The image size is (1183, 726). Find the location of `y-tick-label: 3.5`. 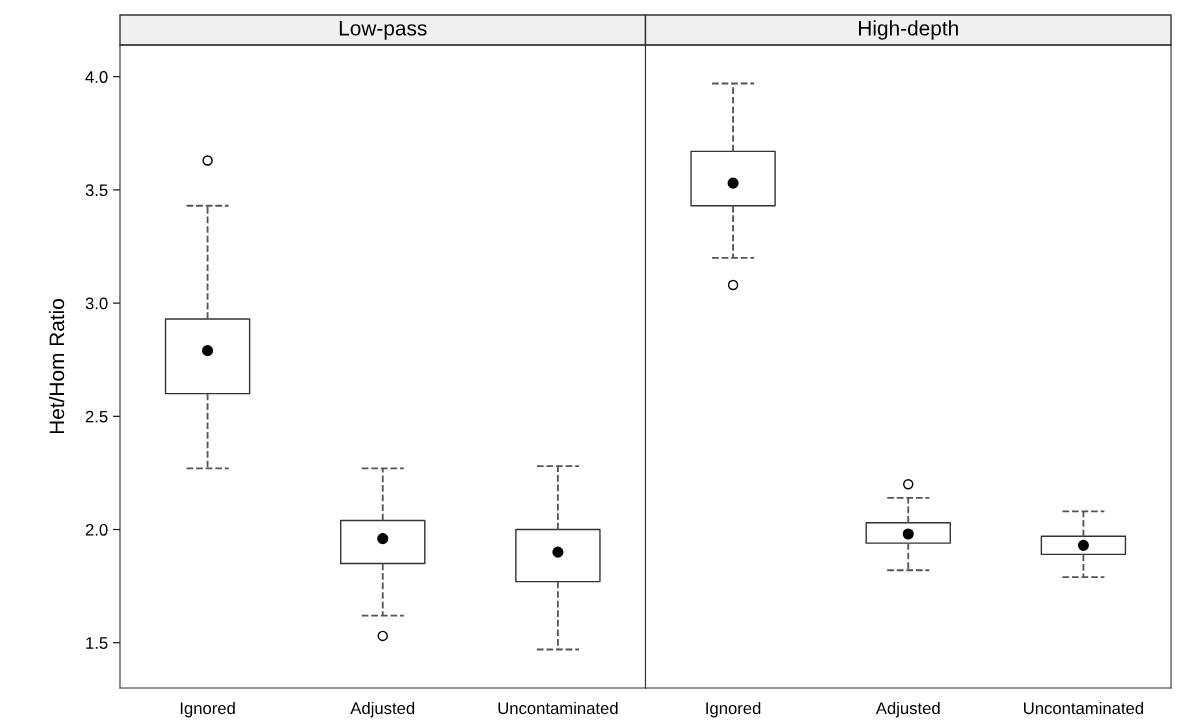

y-tick-label: 3.5 is located at coordinates (96, 190).